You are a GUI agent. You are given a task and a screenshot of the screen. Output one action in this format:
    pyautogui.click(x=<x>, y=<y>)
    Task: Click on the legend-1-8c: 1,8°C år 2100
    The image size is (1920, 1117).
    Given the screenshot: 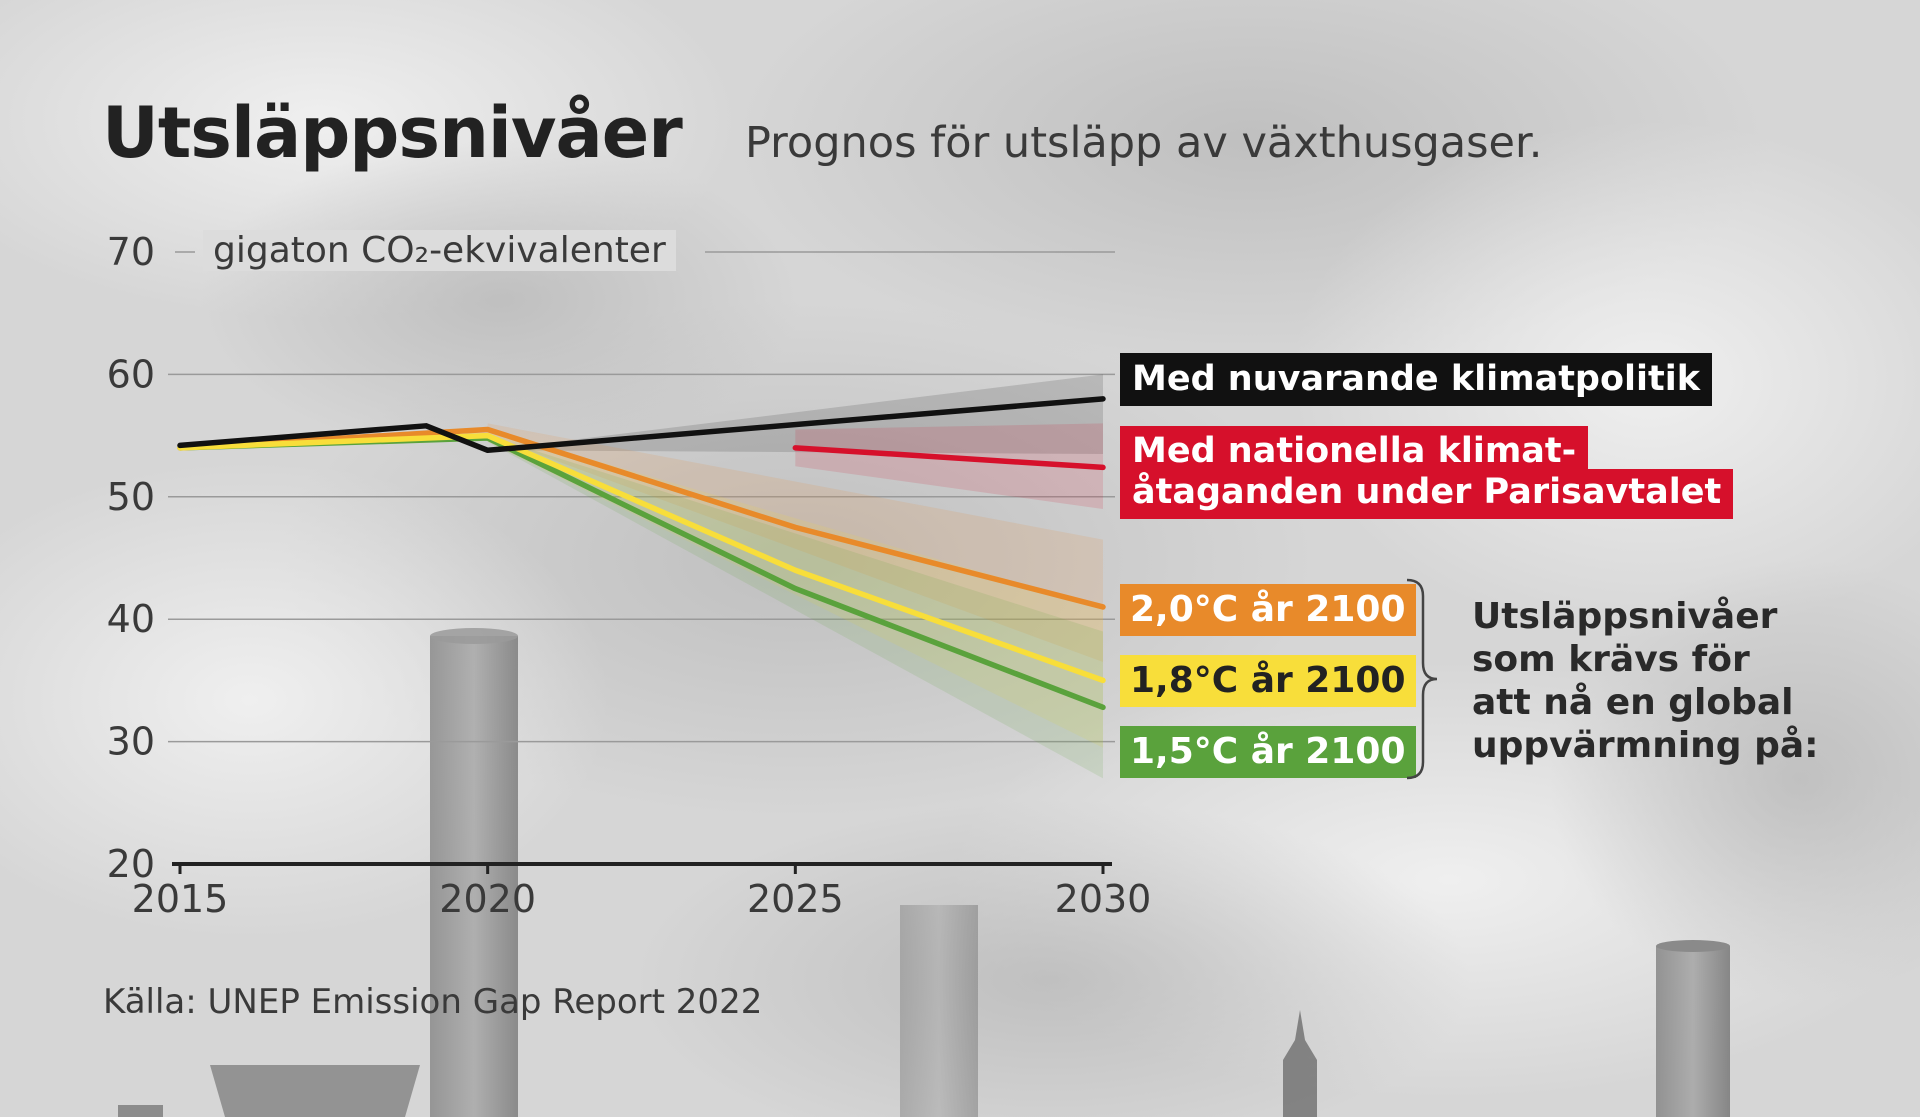 What is the action you would take?
    pyautogui.click(x=1268, y=681)
    